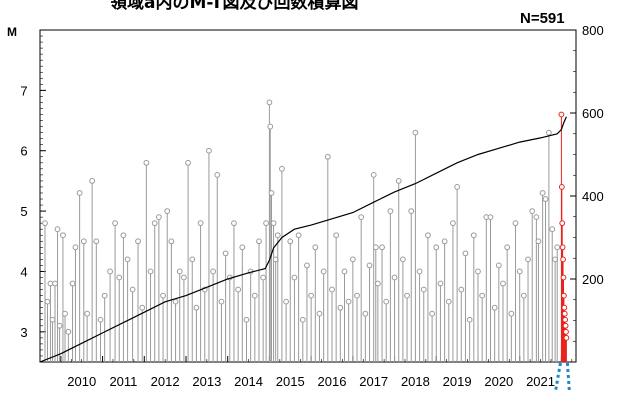 This screenshot has width=620, height=394. I want to click on count-label: N=591, so click(542, 18).